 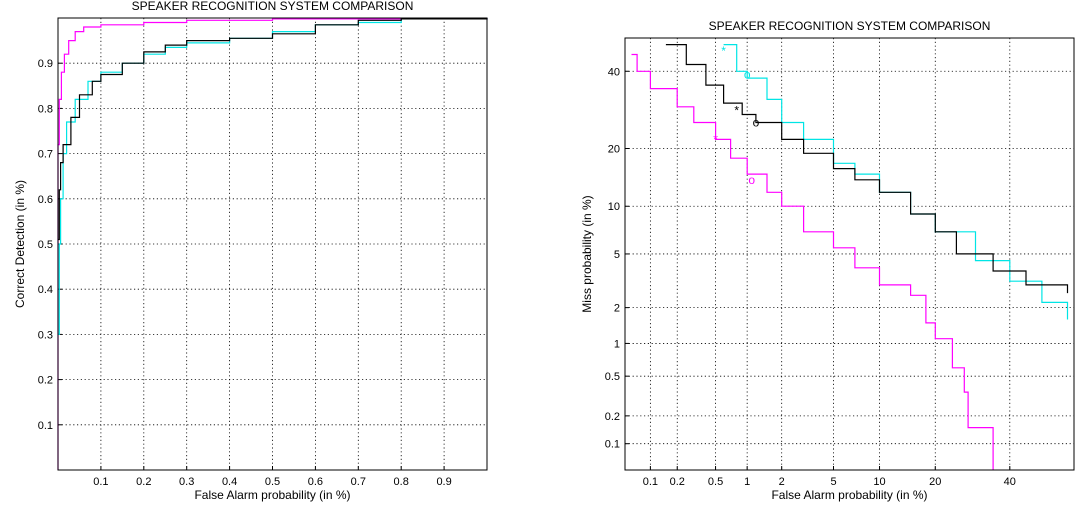 What do you see at coordinates (358, 482) in the screenshot?
I see `roc-x-tick-label: 0.7` at bounding box center [358, 482].